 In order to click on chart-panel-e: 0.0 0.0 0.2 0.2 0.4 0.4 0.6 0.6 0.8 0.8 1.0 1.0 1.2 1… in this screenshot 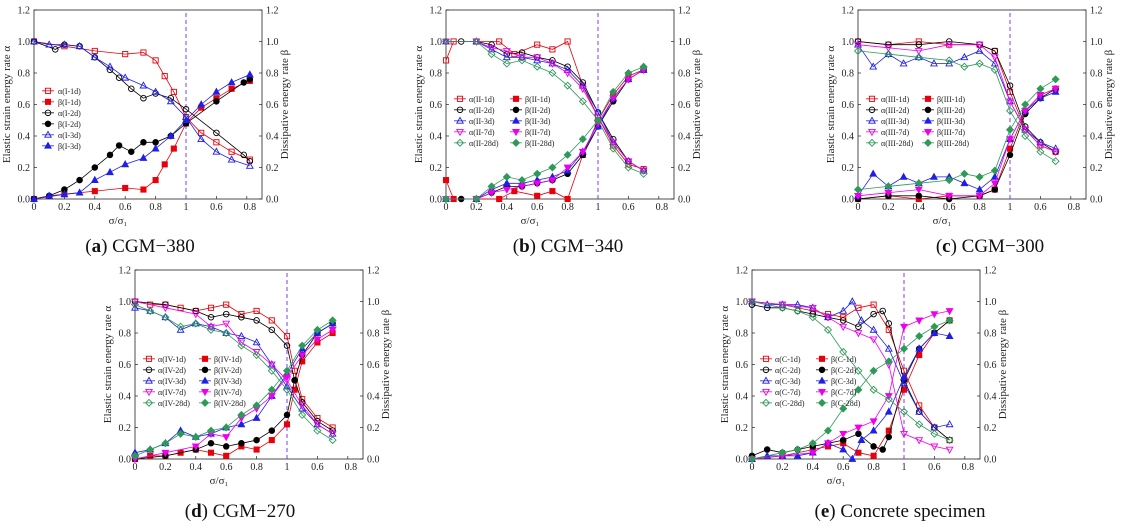, I will do `click(864, 394)`.